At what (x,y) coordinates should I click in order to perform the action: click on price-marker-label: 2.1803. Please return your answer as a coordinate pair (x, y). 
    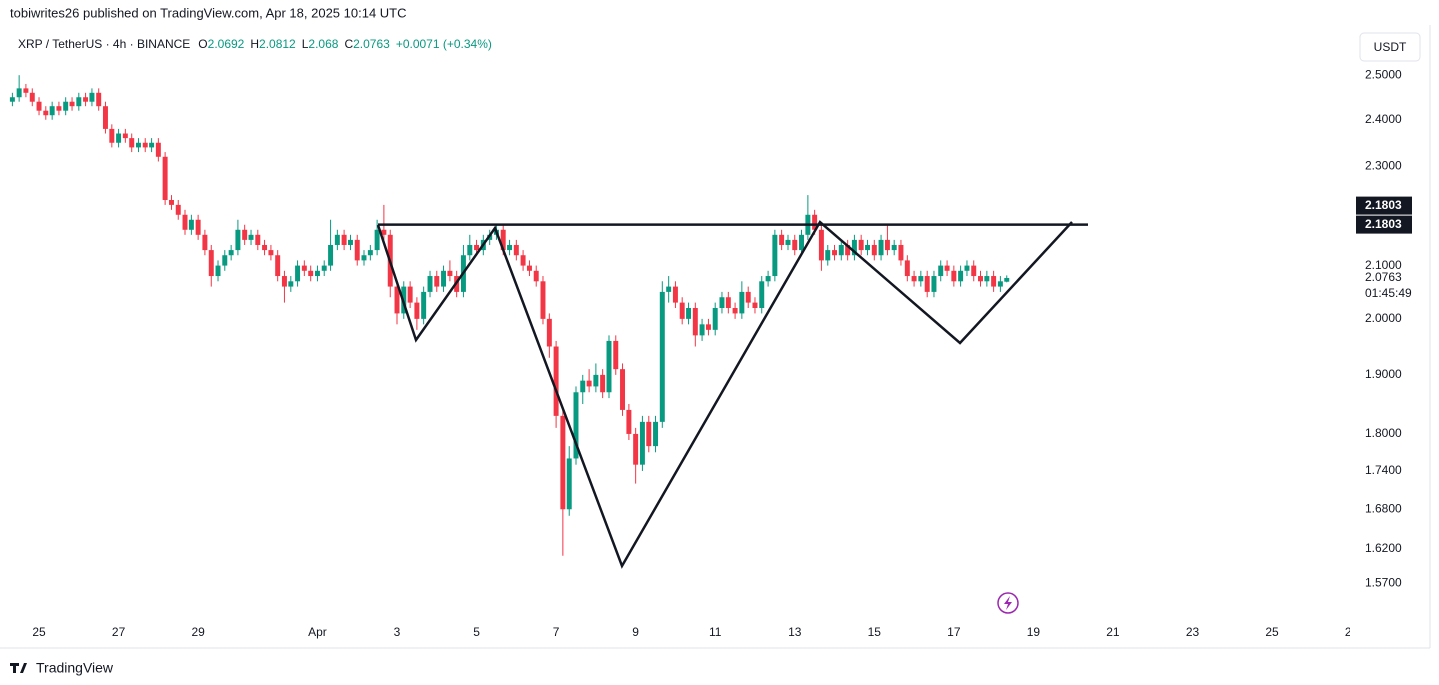
    Looking at the image, I should click on (1383, 224).